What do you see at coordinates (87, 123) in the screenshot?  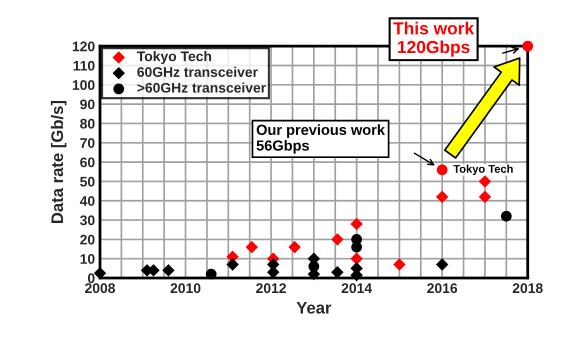 I see `y-tick-label: 80` at bounding box center [87, 123].